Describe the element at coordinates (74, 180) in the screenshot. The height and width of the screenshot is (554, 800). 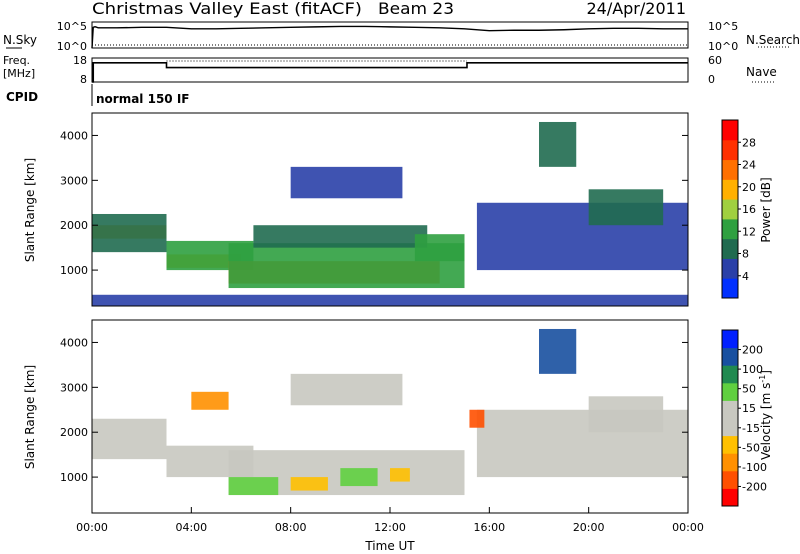
I see `power-ytick-label-2: 3000` at that location.